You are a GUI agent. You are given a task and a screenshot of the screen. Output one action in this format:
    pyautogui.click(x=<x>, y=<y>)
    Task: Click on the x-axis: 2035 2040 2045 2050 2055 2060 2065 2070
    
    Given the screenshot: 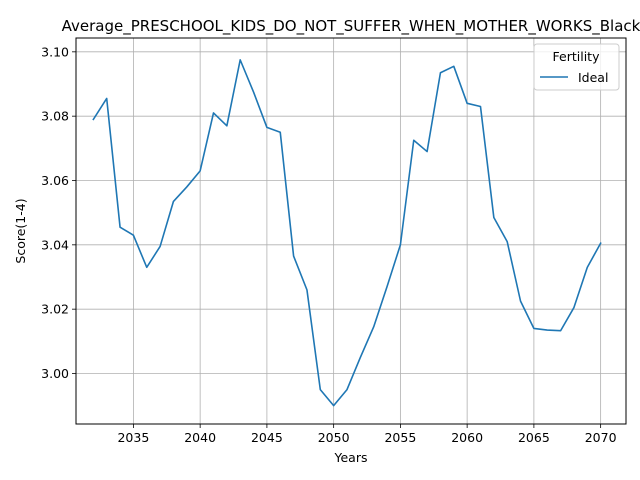 What is the action you would take?
    pyautogui.click(x=367, y=434)
    